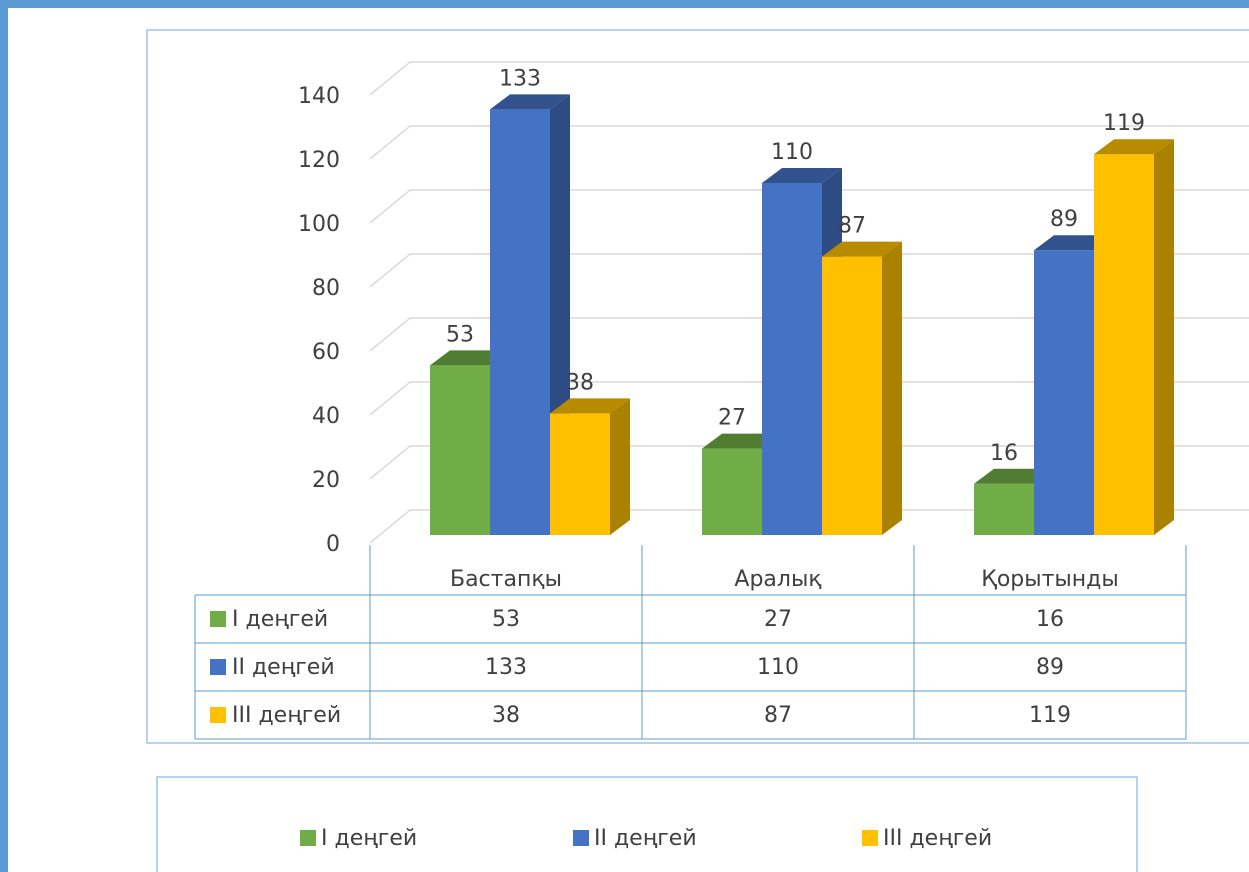 The height and width of the screenshot is (872, 1249). I want to click on data-label: 27, so click(732, 418).